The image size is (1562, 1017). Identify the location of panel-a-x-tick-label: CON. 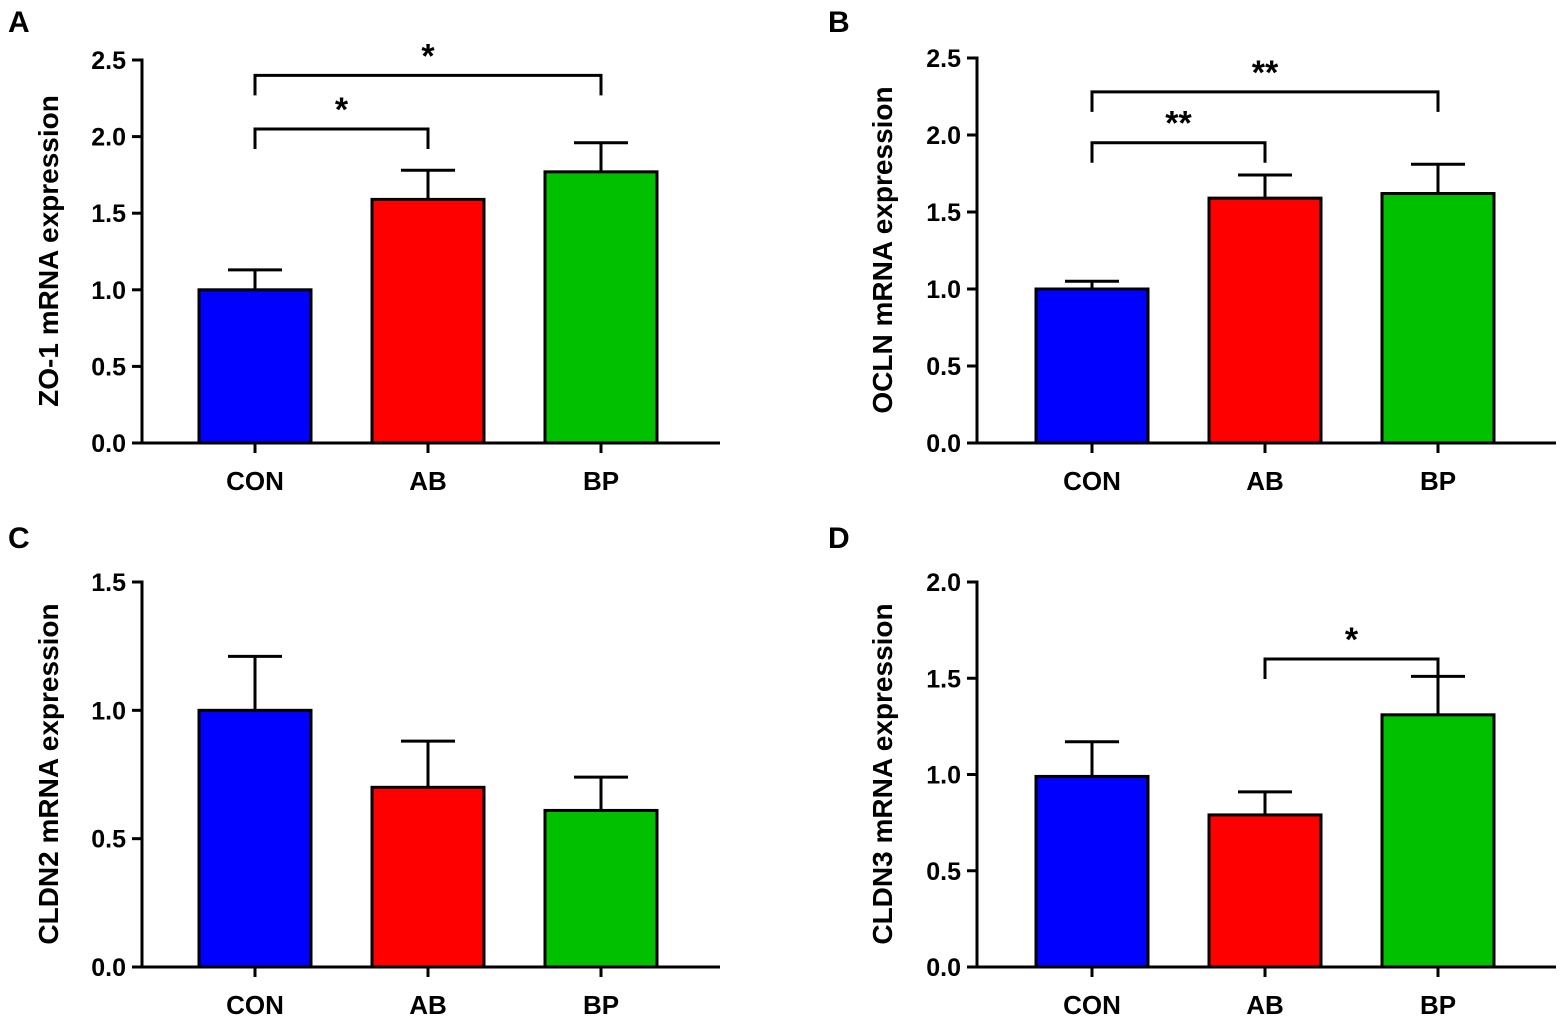
(255, 481).